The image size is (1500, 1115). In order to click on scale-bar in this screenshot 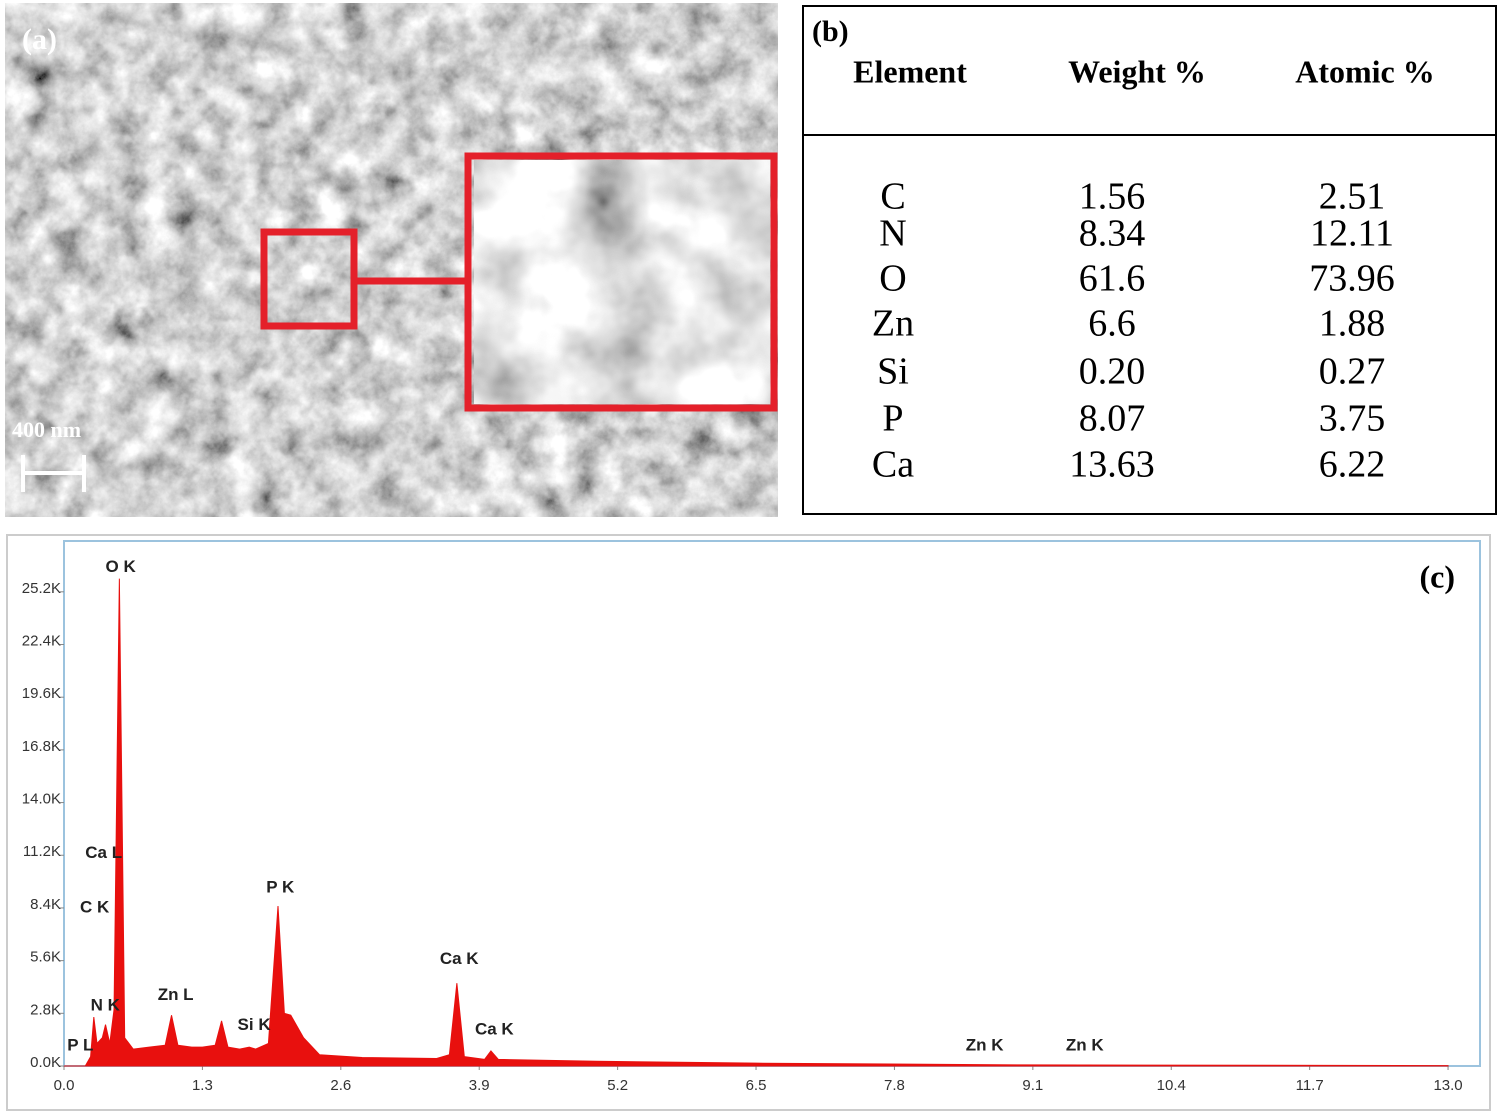, I will do `click(53, 473)`.